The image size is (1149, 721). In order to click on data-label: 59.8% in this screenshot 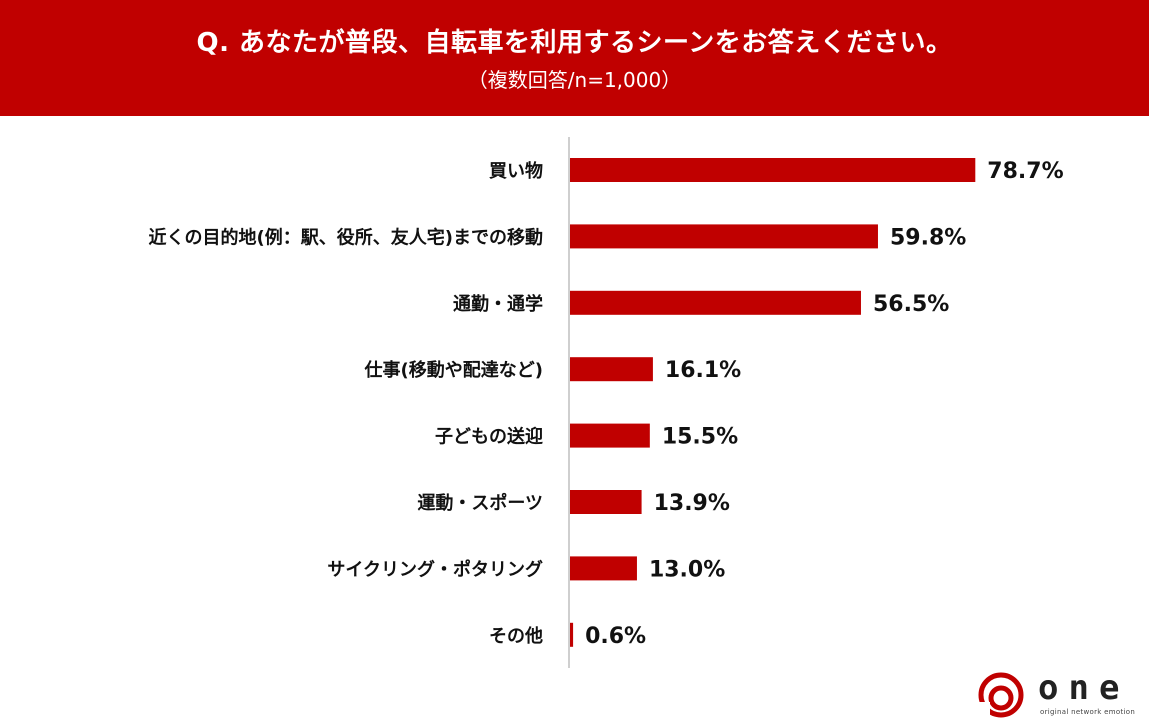, I will do `click(928, 237)`.